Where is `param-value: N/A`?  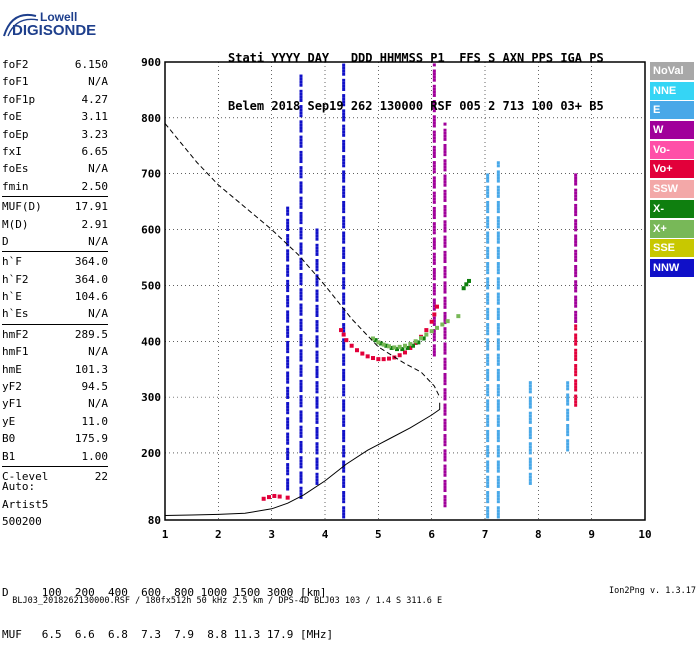 param-value: N/A is located at coordinates (98, 169).